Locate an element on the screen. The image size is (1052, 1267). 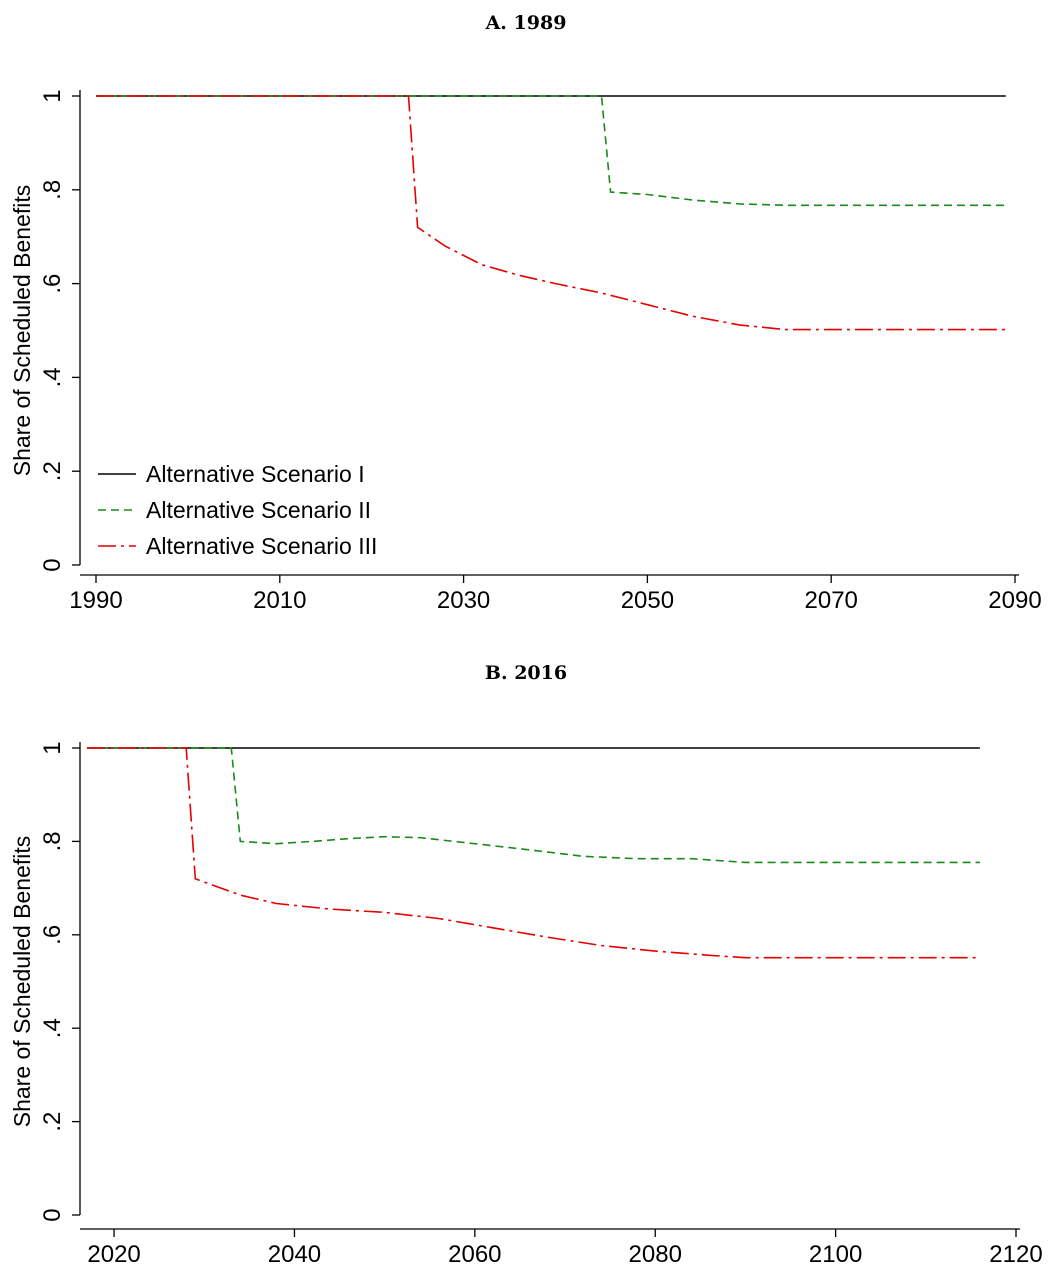
legend-label-1: Alternative Scenario I is located at coordinates (255, 474).